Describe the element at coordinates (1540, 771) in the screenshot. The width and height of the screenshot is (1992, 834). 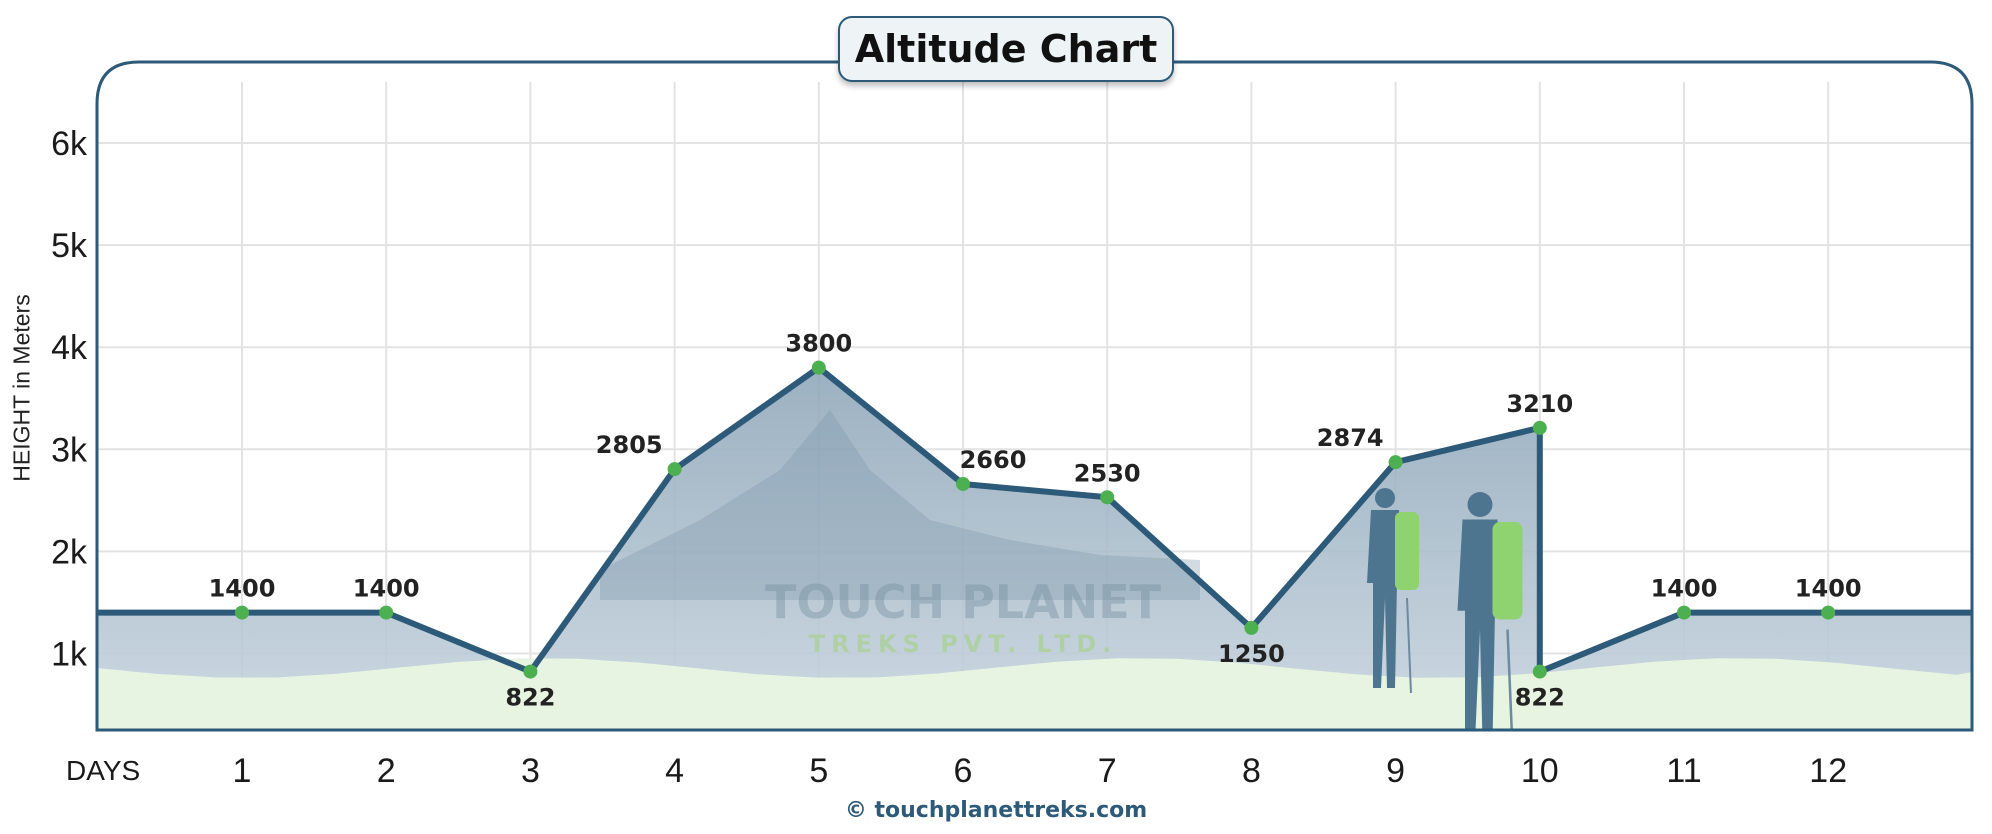
I see `x-tick-label: 10` at that location.